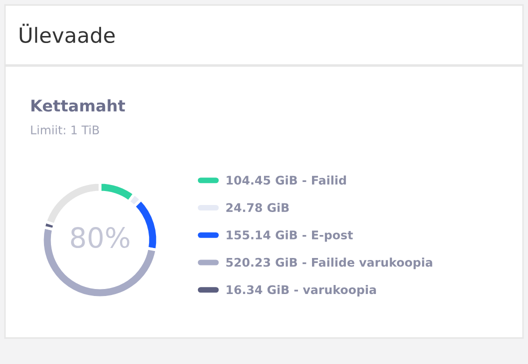 This screenshot has height=364, width=528. I want to click on text: Ülevaade, so click(67, 34).